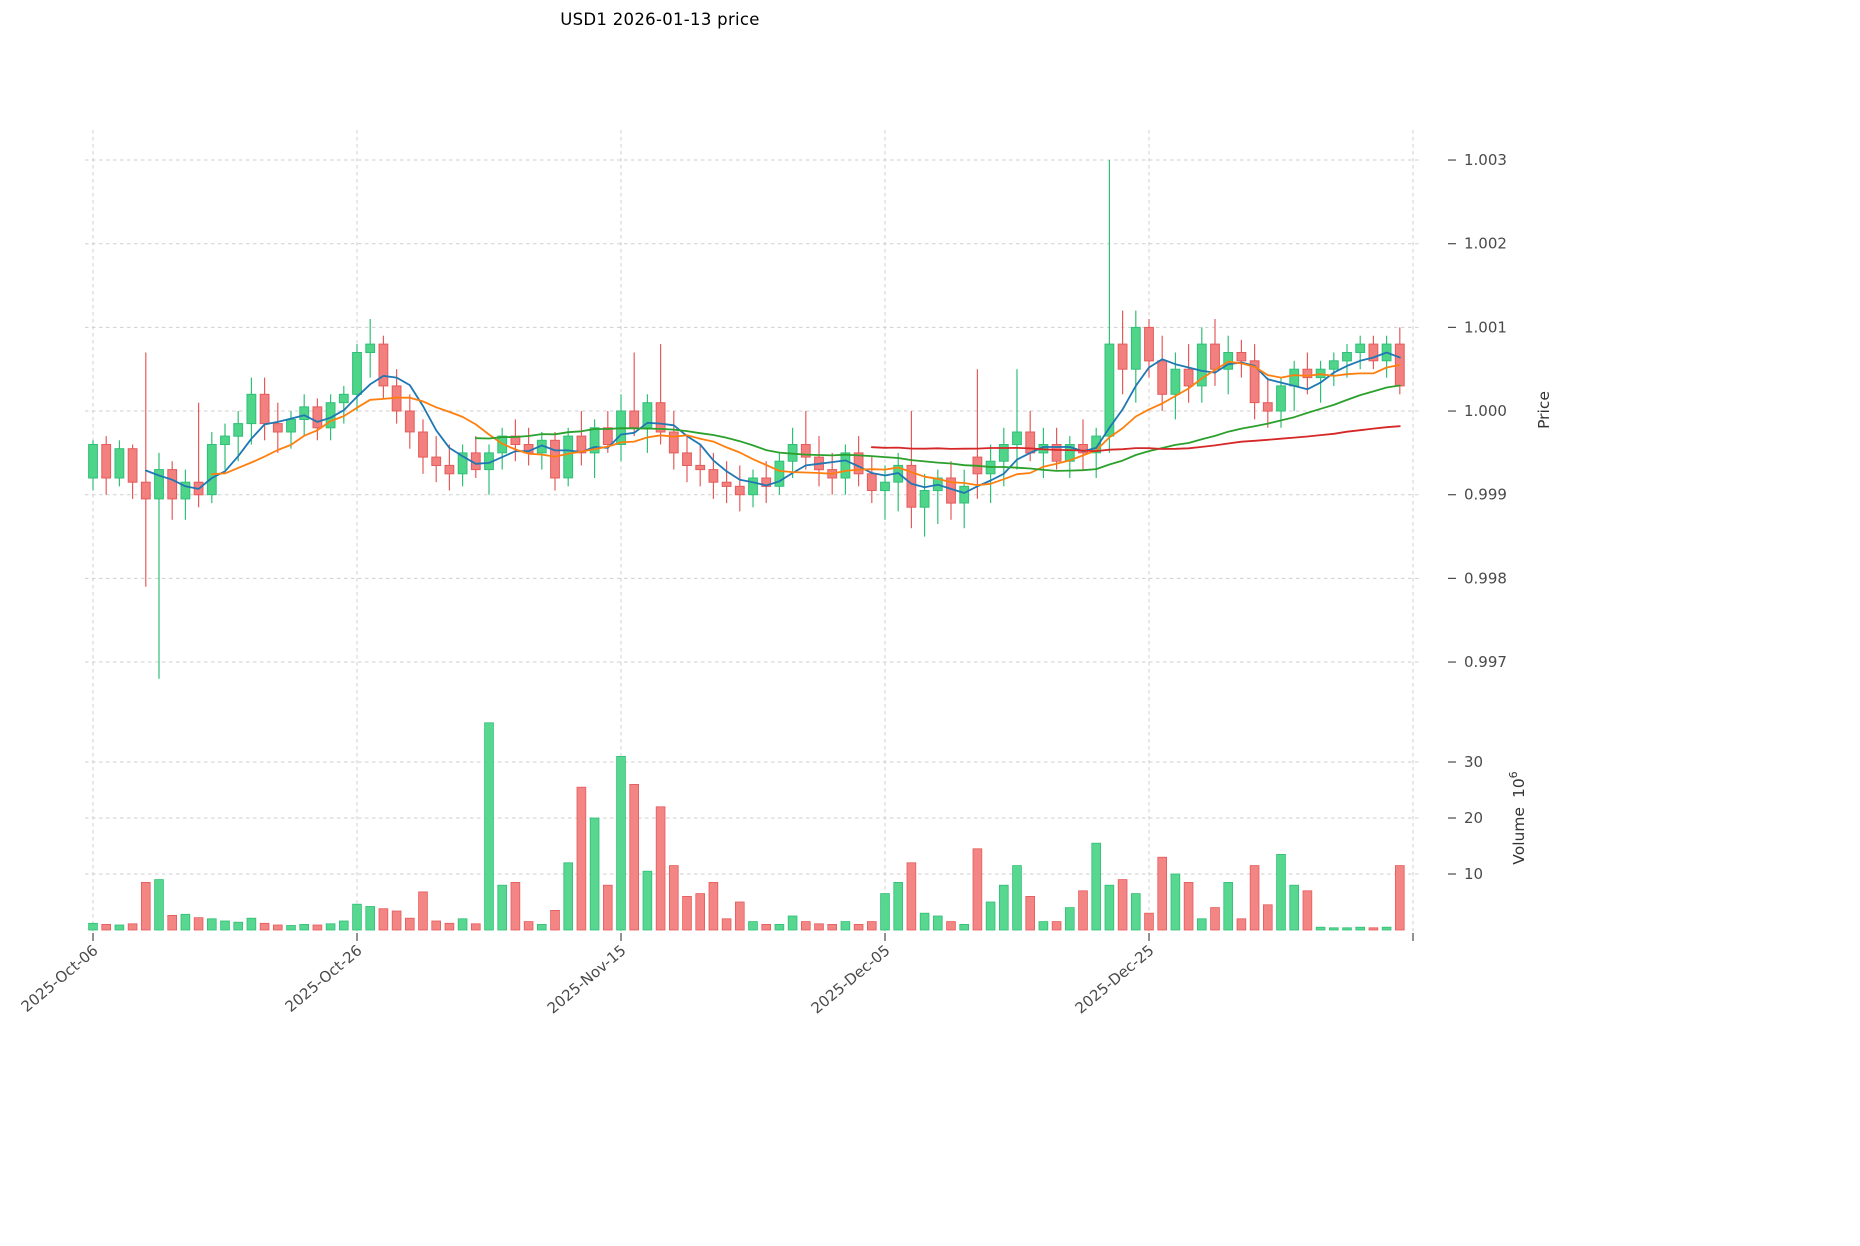  I want to click on price-tick-label: 0.997, so click(1485, 662).